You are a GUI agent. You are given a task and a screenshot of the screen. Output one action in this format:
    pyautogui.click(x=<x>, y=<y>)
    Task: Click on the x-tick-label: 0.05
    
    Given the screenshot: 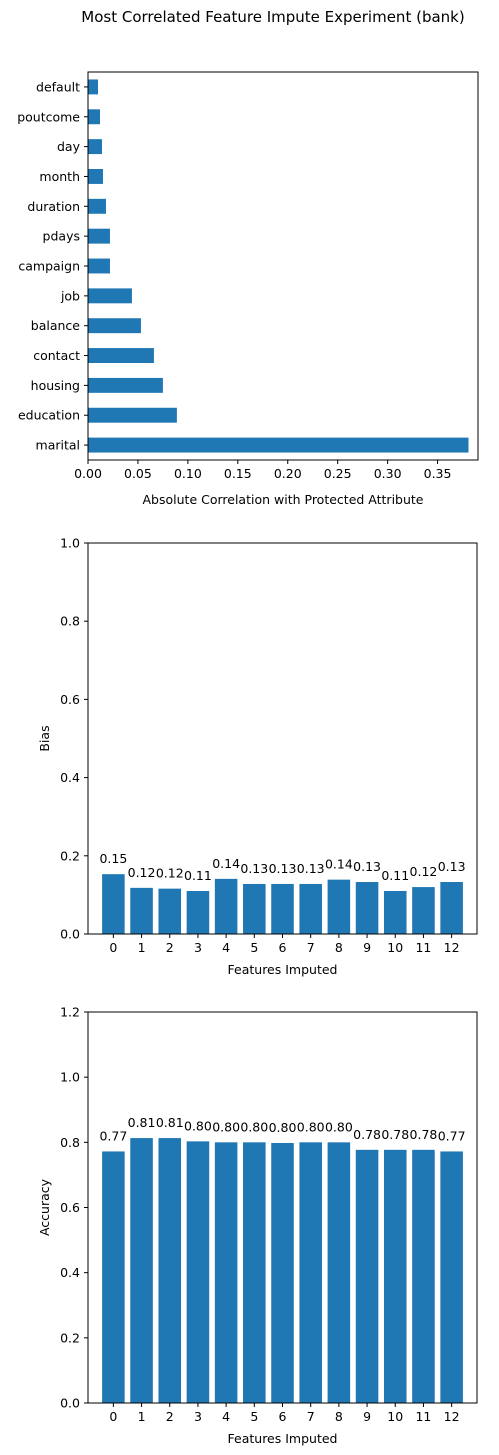 What is the action you would take?
    pyautogui.click(x=138, y=473)
    